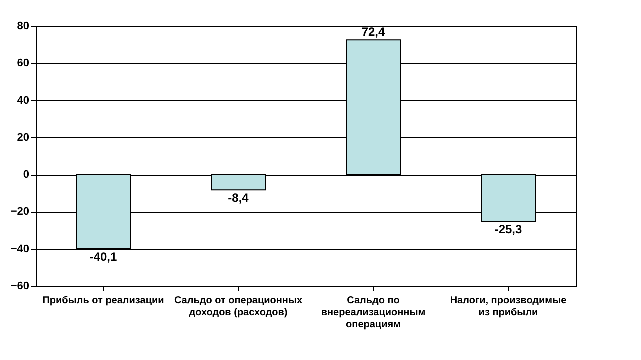 The image size is (641, 360). What do you see at coordinates (374, 32) in the screenshot?
I see `data-label: 72,4` at bounding box center [374, 32].